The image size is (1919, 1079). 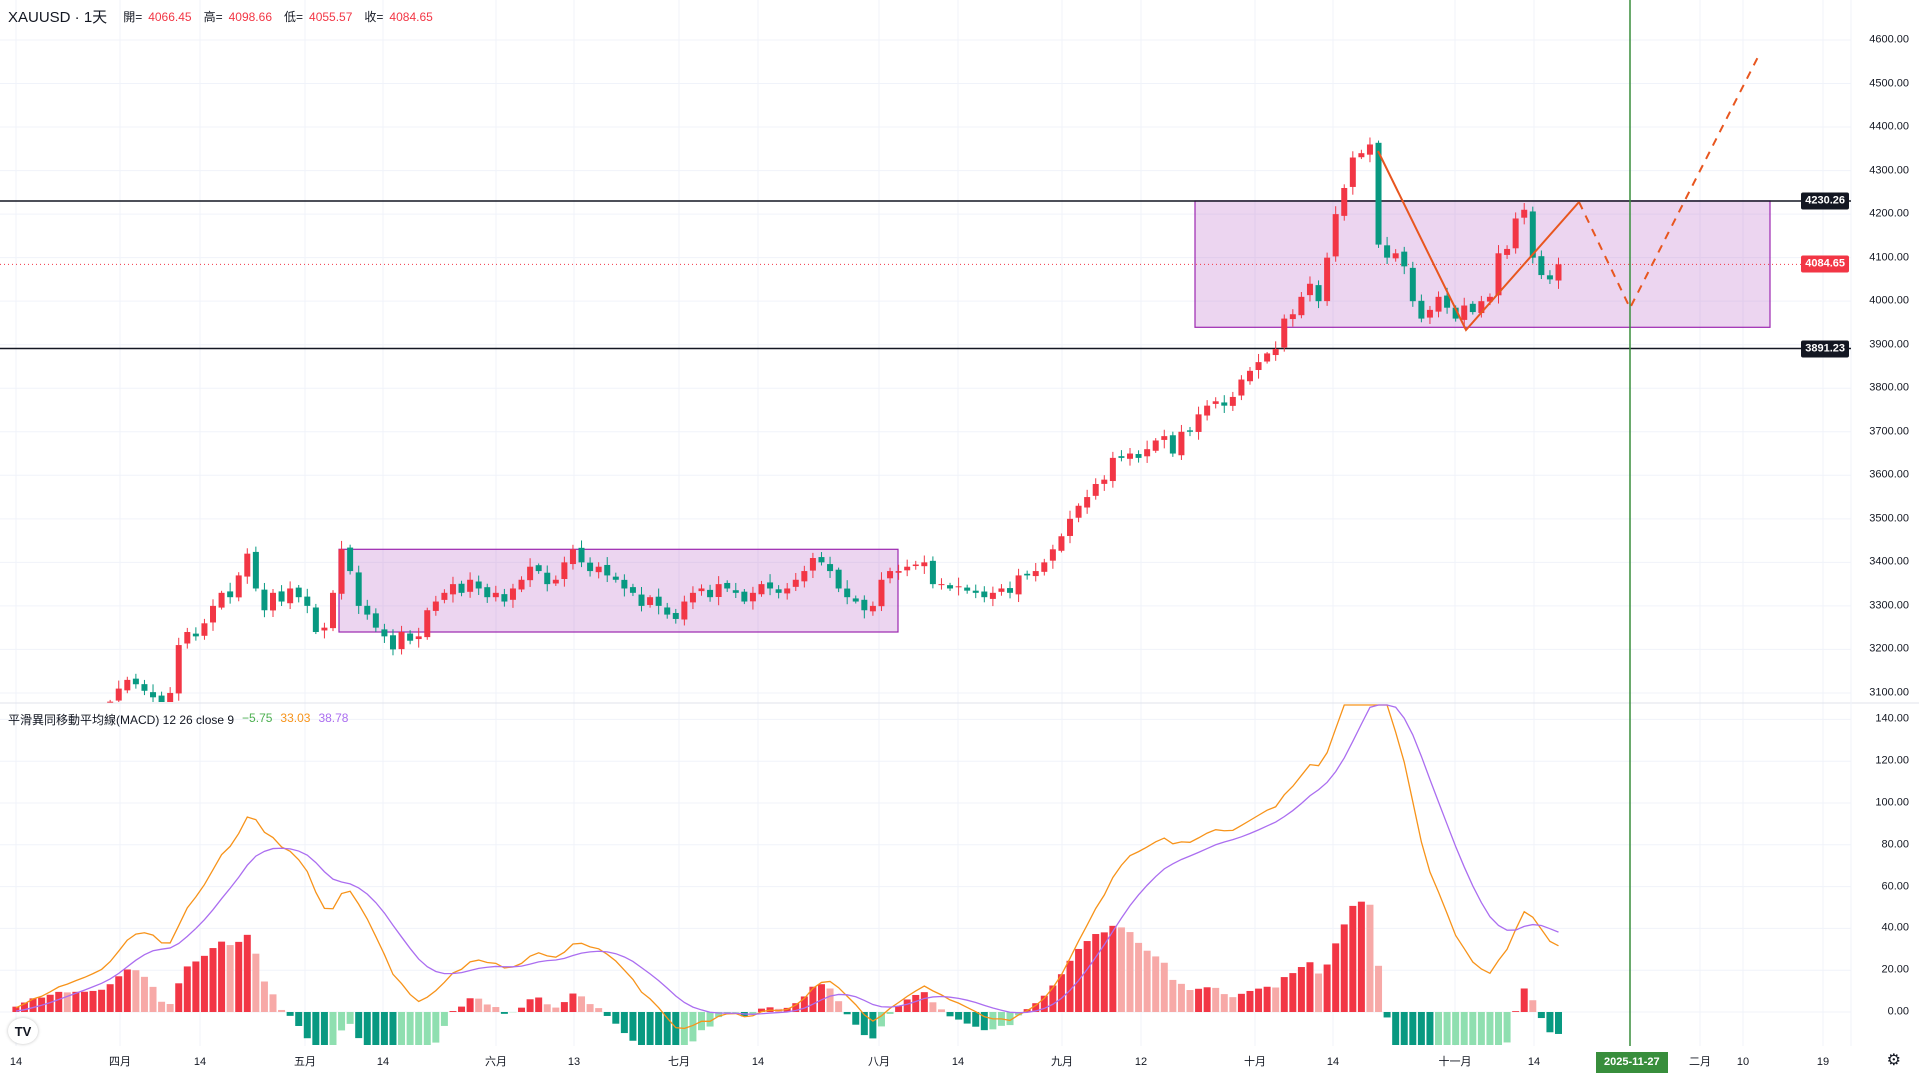 What do you see at coordinates (1478, 241) in the screenshot?
I see `wave-solid` at bounding box center [1478, 241].